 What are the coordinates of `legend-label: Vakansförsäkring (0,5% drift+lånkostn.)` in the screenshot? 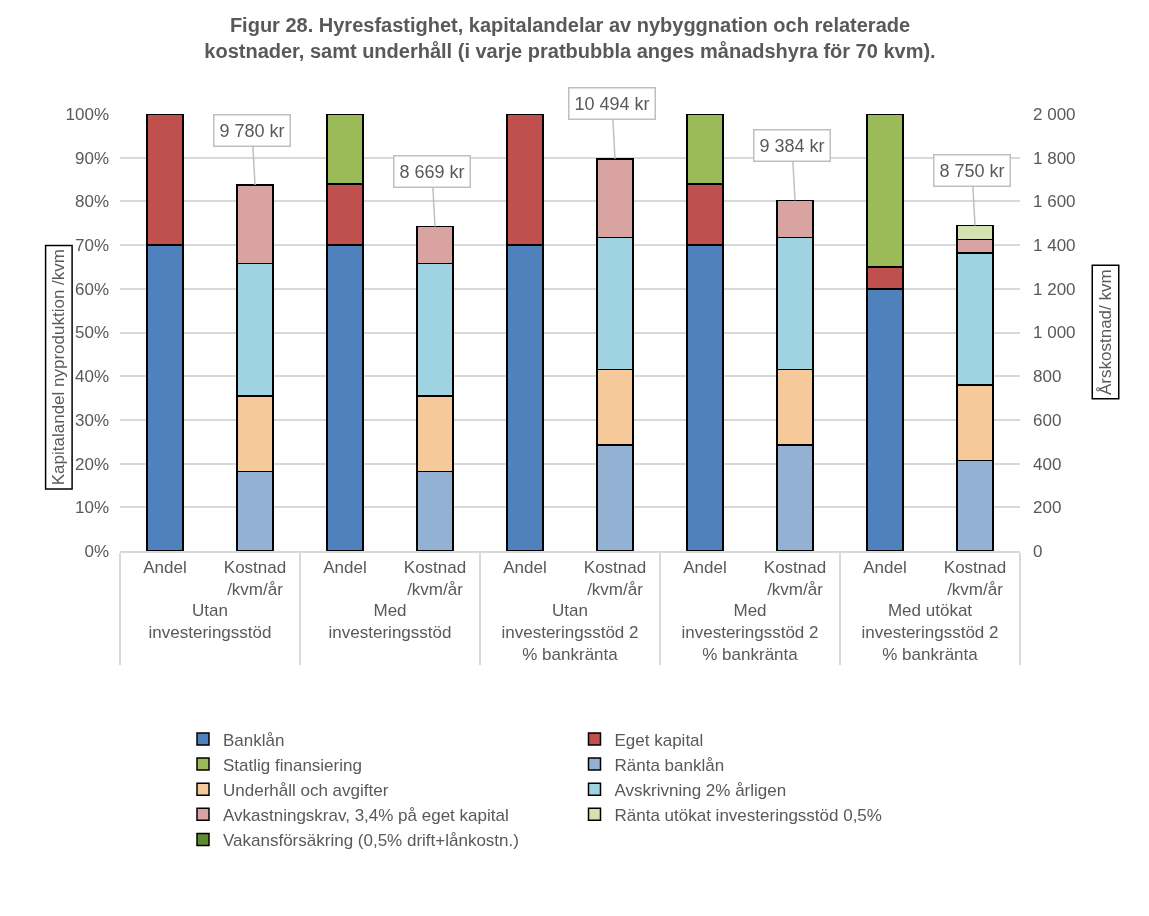 It's located at (371, 841).